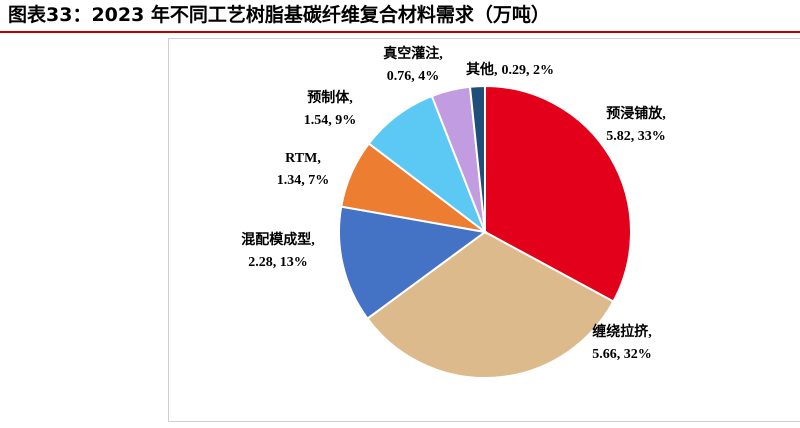 This screenshot has height=428, width=800. I want to click on value-label: 5.82, 33%, so click(636, 136).